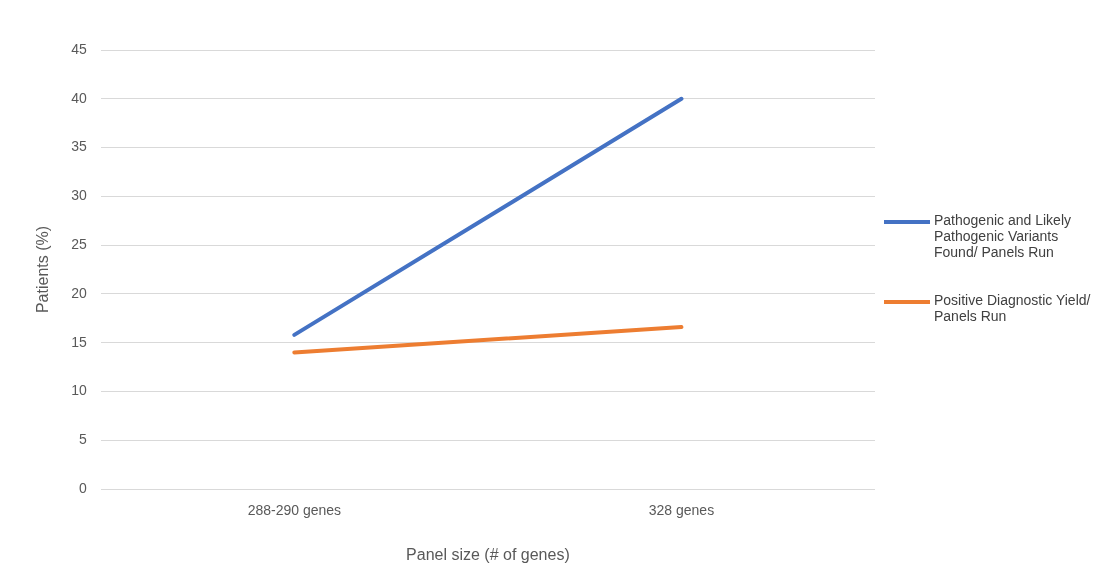  Describe the element at coordinates (43, 269) in the screenshot. I see `y-axis-title: Patients (%)` at that location.